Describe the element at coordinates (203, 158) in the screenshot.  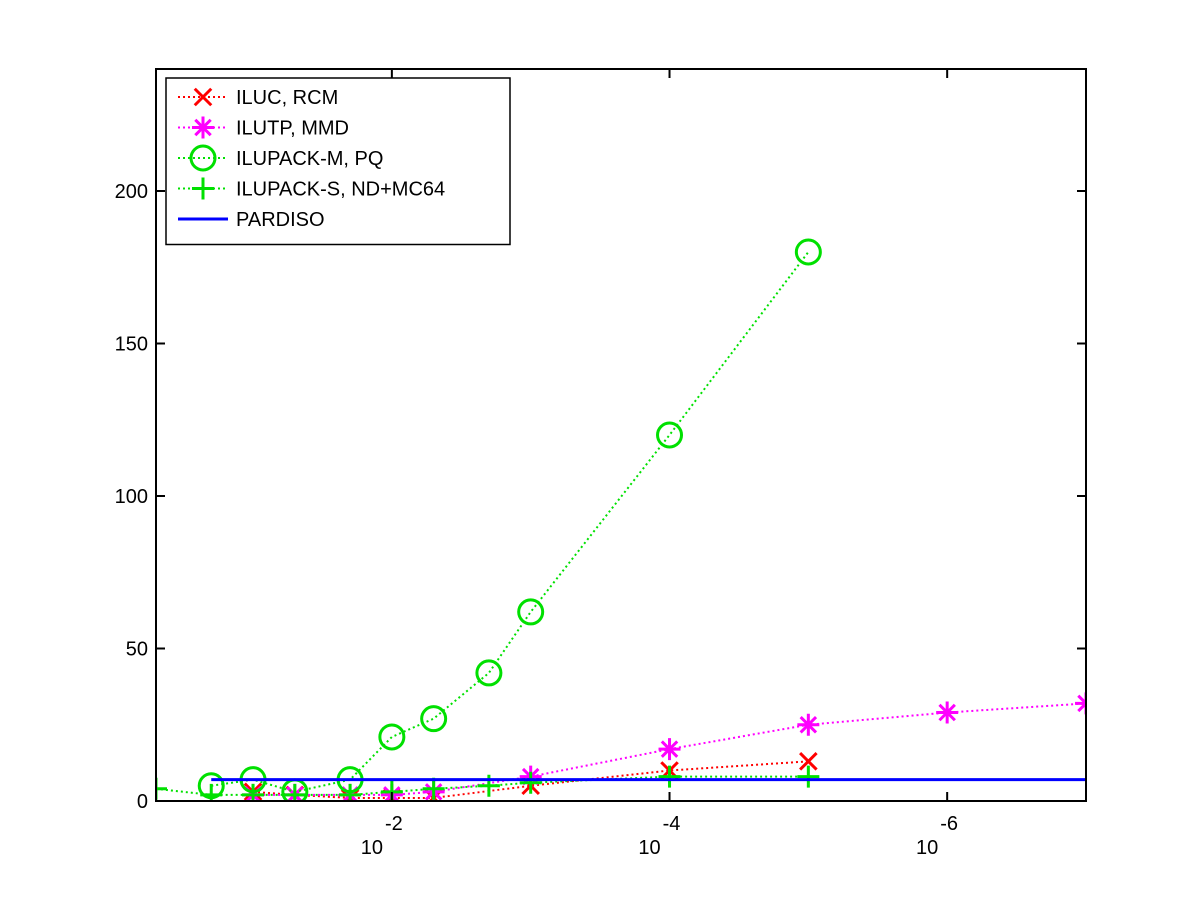
I see `legend-marker-ilupack-m-pq` at that location.